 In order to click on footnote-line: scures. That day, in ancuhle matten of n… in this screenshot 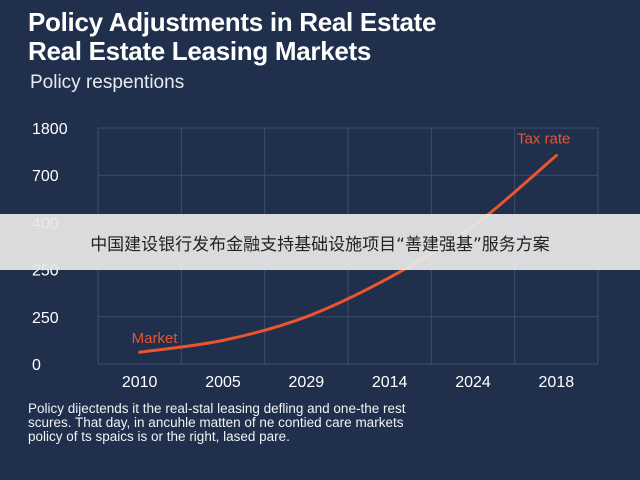, I will do `click(216, 422)`.